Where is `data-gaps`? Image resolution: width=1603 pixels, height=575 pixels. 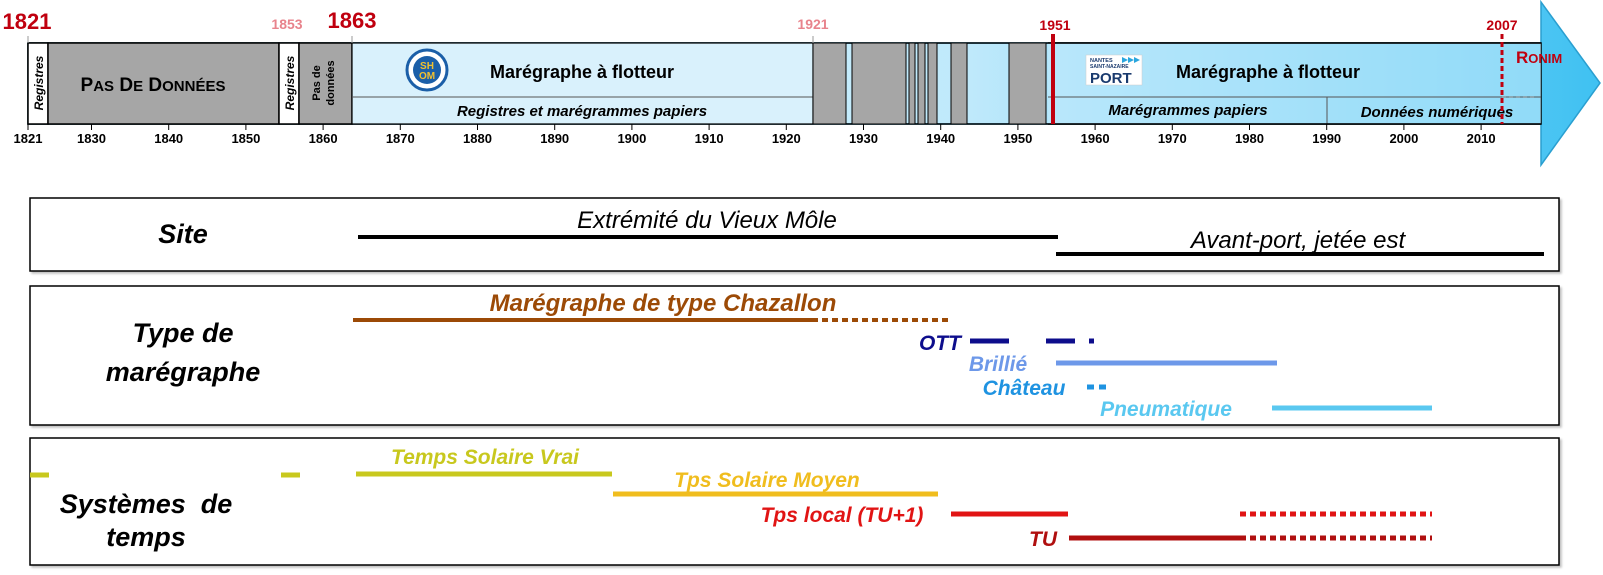 data-gaps is located at coordinates (929, 83).